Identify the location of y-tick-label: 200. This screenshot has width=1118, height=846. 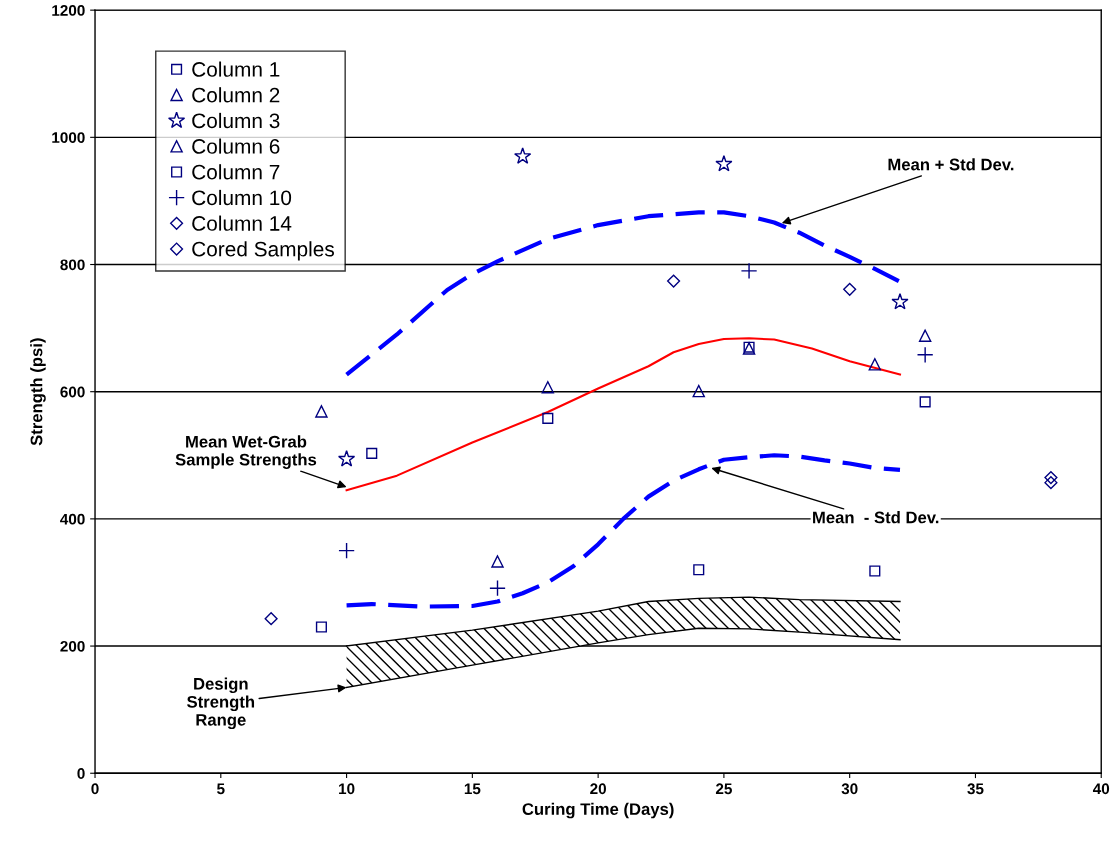
(72, 646).